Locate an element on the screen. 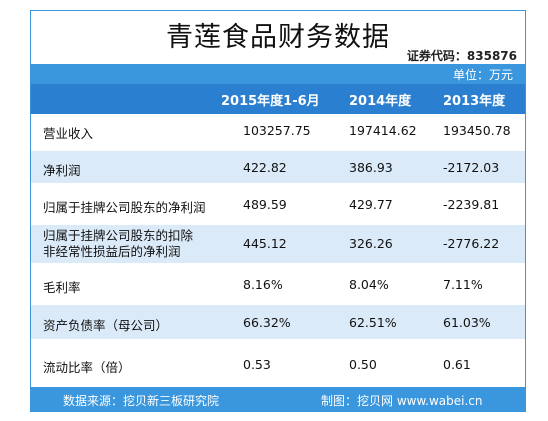  row-label: 净利润 is located at coordinates (62, 170).